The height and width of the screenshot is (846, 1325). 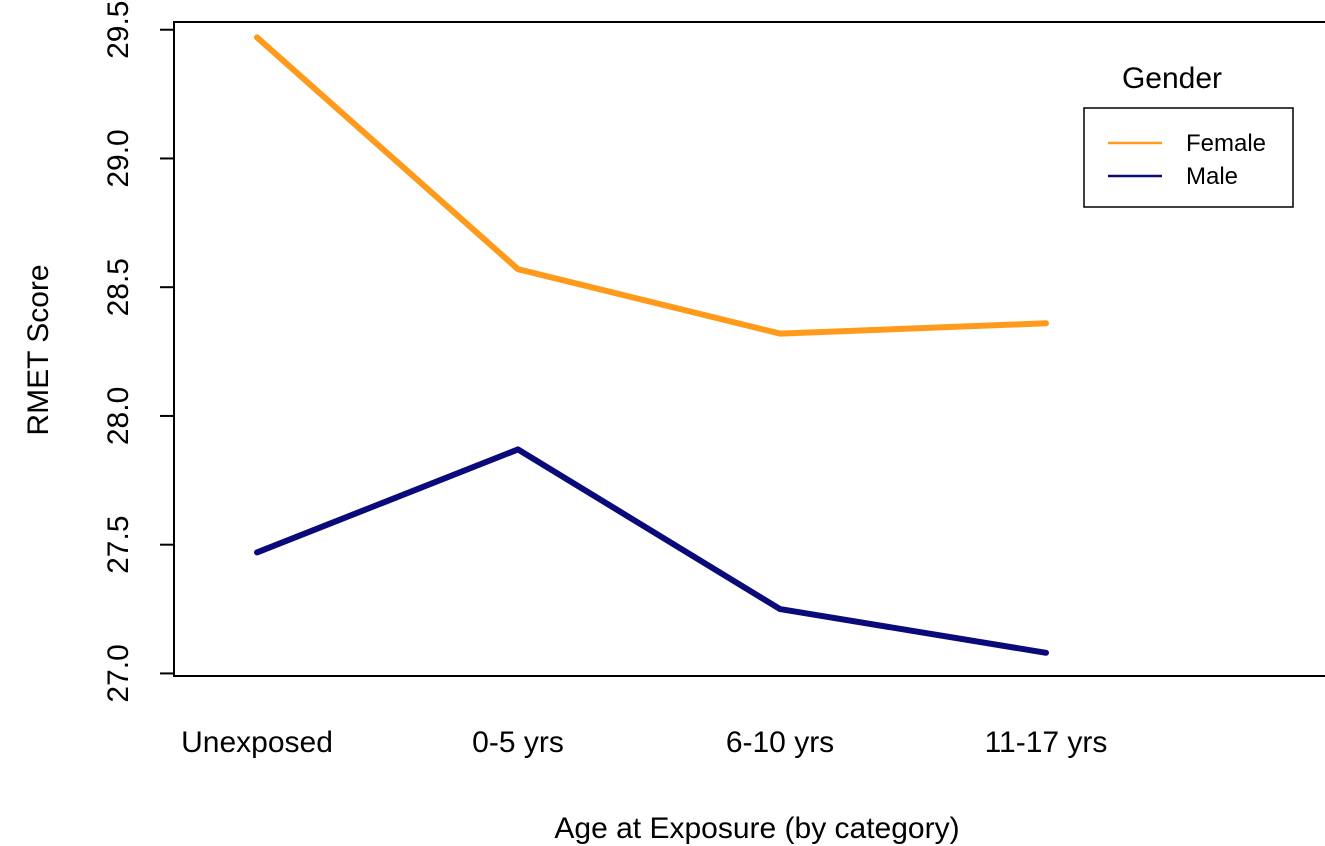 What do you see at coordinates (756, 828) in the screenshot?
I see `x-axis-title: Age at Exposure (by category)` at bounding box center [756, 828].